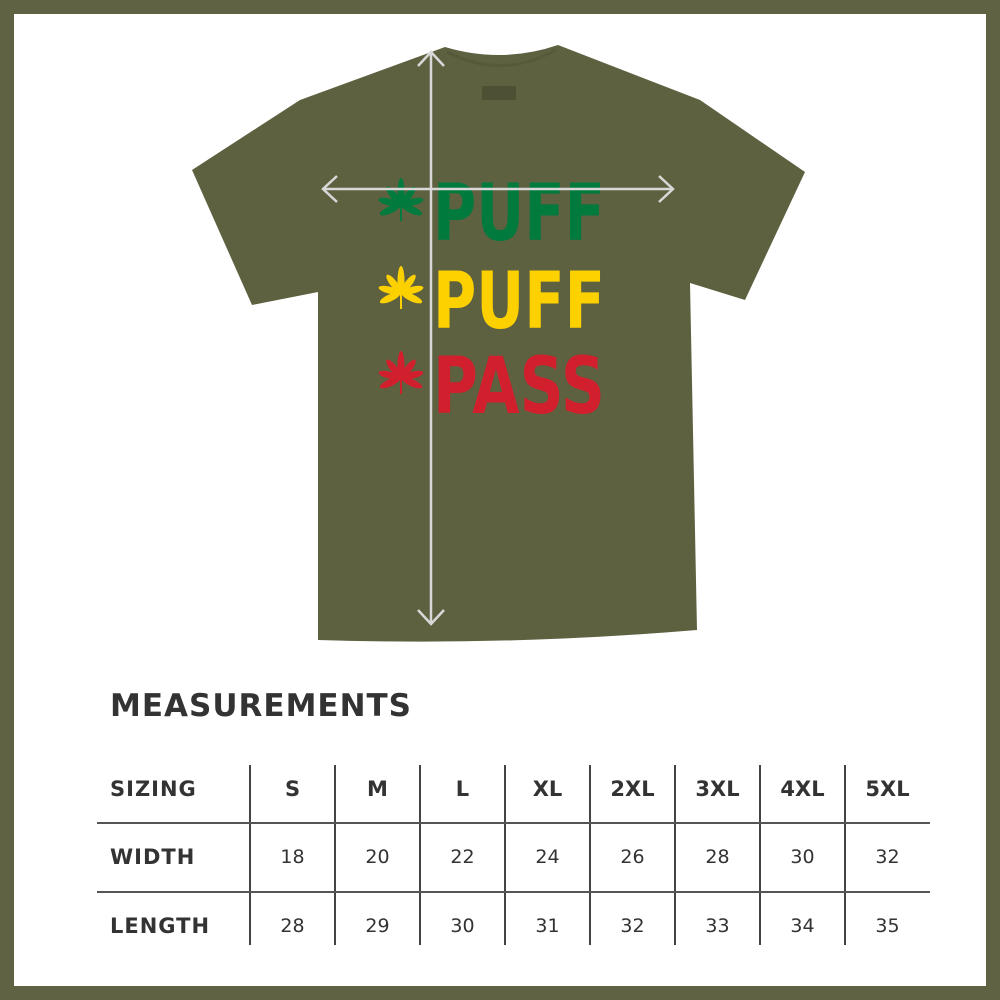 The width and height of the screenshot is (1000, 1000). What do you see at coordinates (377, 788) in the screenshot?
I see `size-header: M` at bounding box center [377, 788].